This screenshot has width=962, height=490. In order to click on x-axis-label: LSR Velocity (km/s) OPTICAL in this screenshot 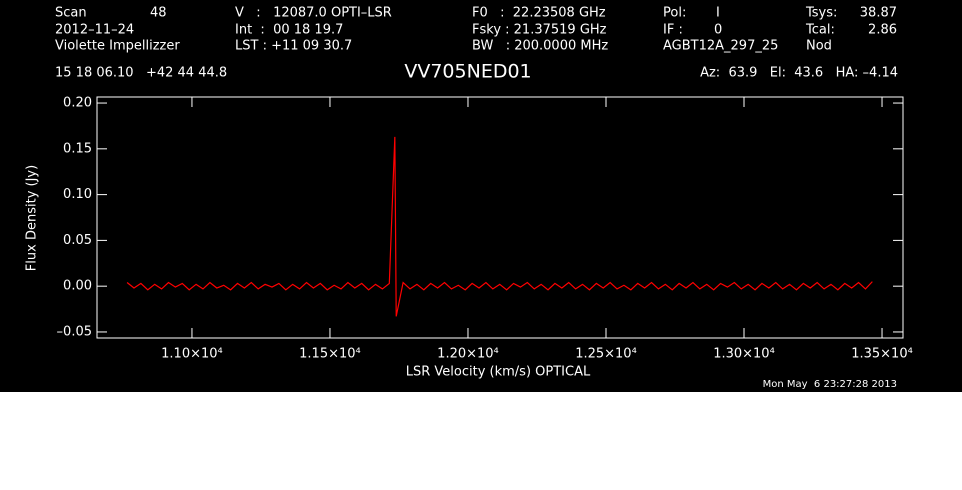, I will do `click(498, 372)`.